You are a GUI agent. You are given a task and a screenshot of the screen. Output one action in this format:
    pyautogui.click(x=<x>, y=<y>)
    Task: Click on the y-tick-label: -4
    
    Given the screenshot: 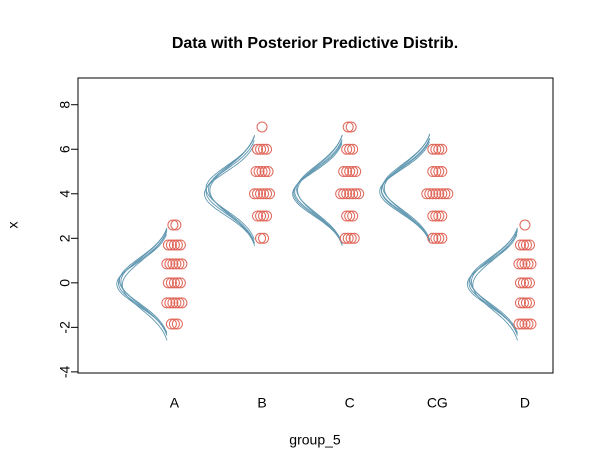 What is the action you would take?
    pyautogui.click(x=65, y=371)
    